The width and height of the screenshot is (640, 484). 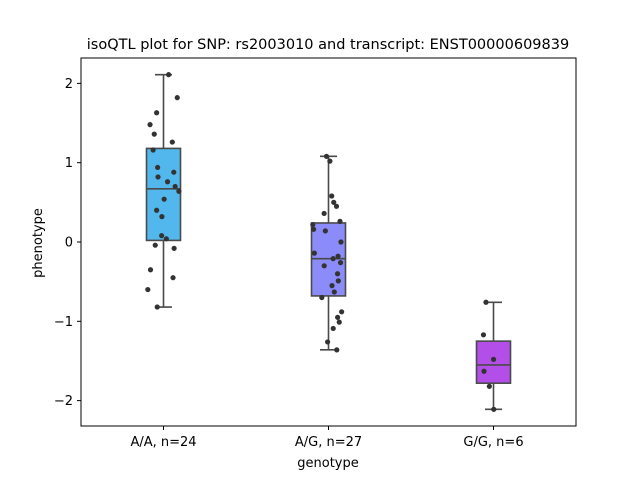 I want to click on y-axis-label: phenotype, so click(x=38, y=243).